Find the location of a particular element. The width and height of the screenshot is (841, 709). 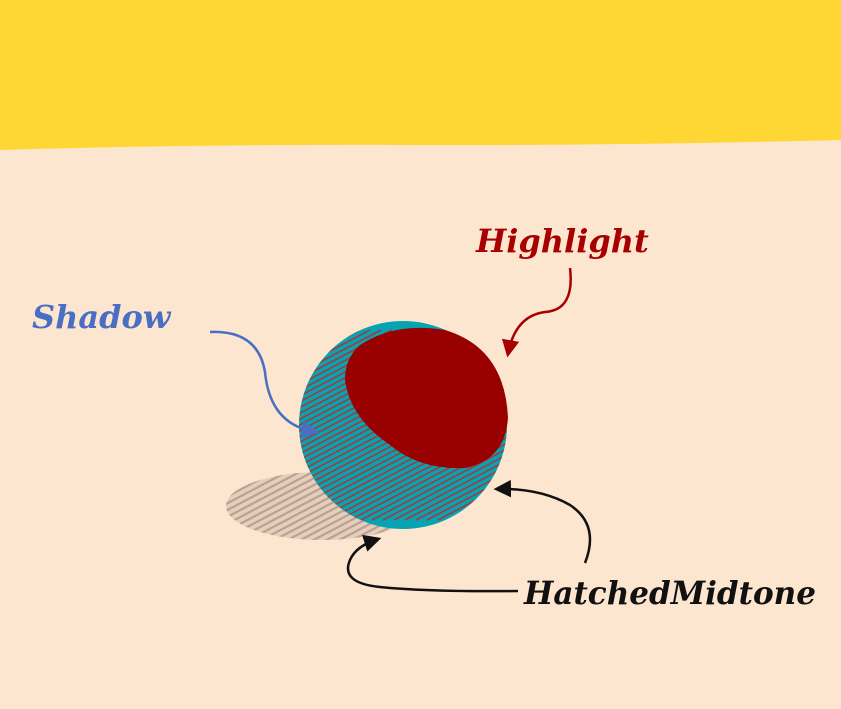

highlight-region is located at coordinates (426, 398).